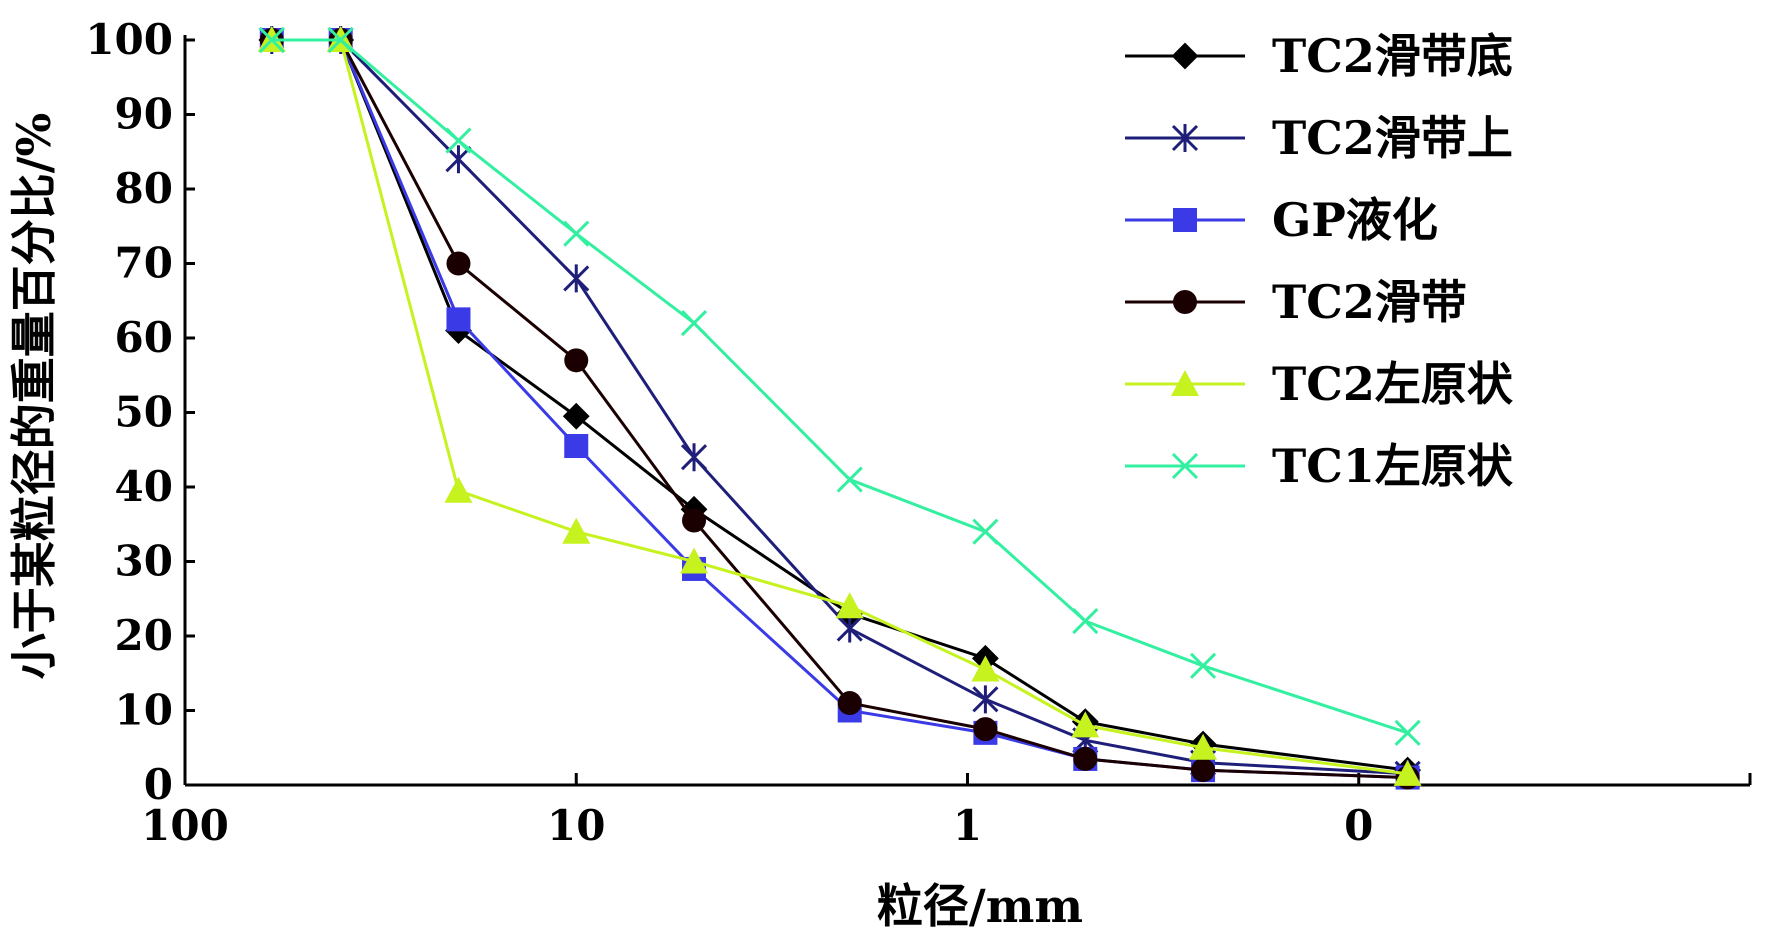 Image resolution: width=1772 pixels, height=943 pixels. I want to click on y-tick-label: 0, so click(158, 784).